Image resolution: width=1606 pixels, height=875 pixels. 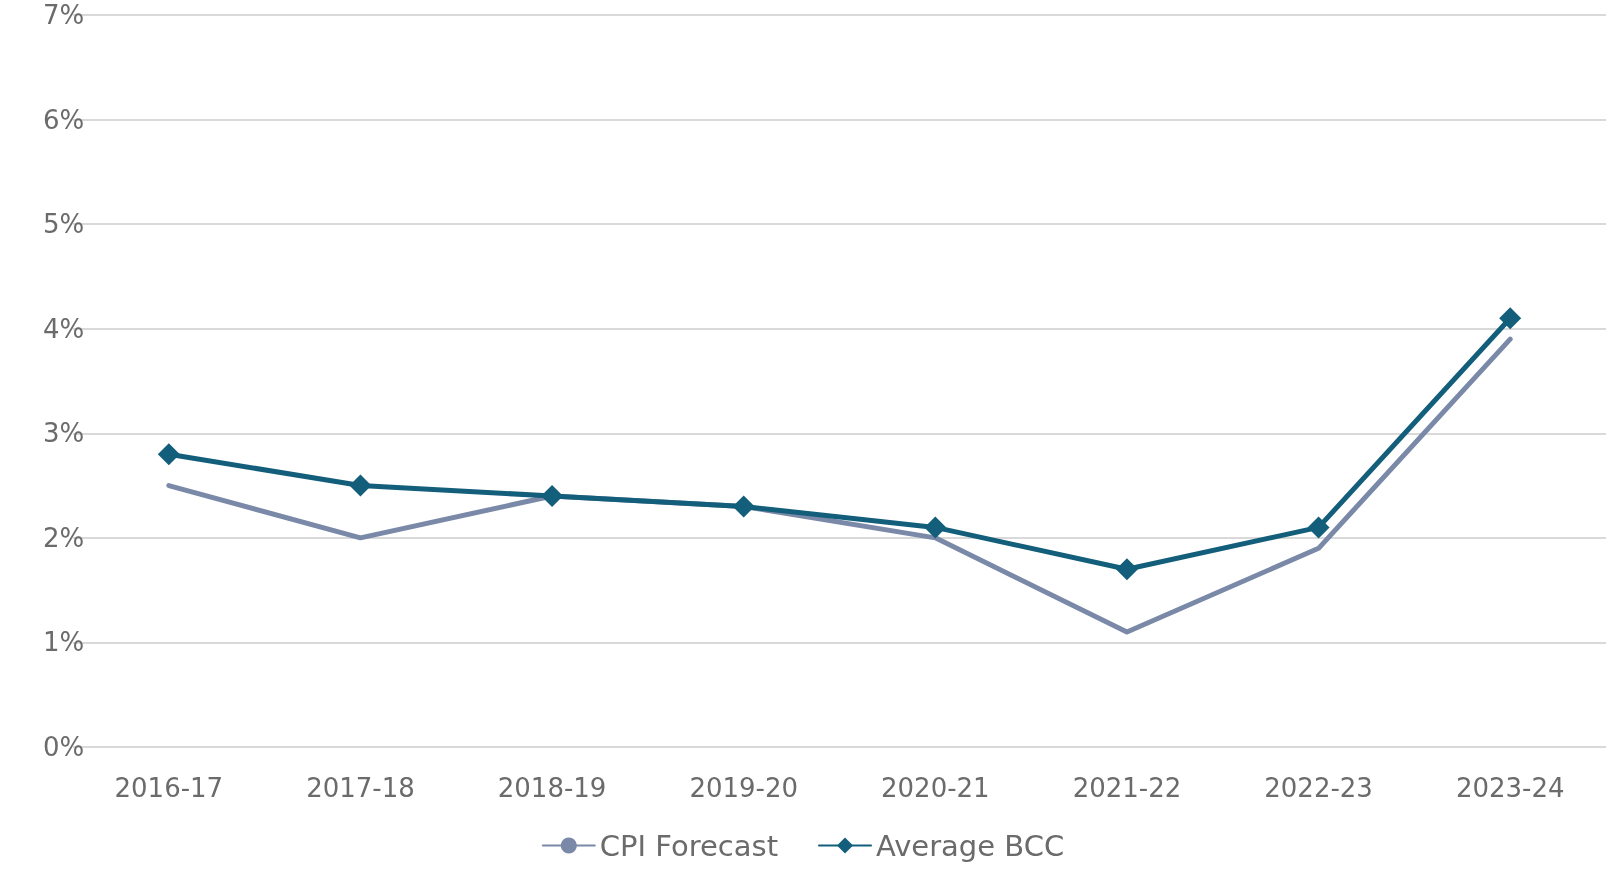 I want to click on legend-label: Average BCC, so click(x=970, y=845).